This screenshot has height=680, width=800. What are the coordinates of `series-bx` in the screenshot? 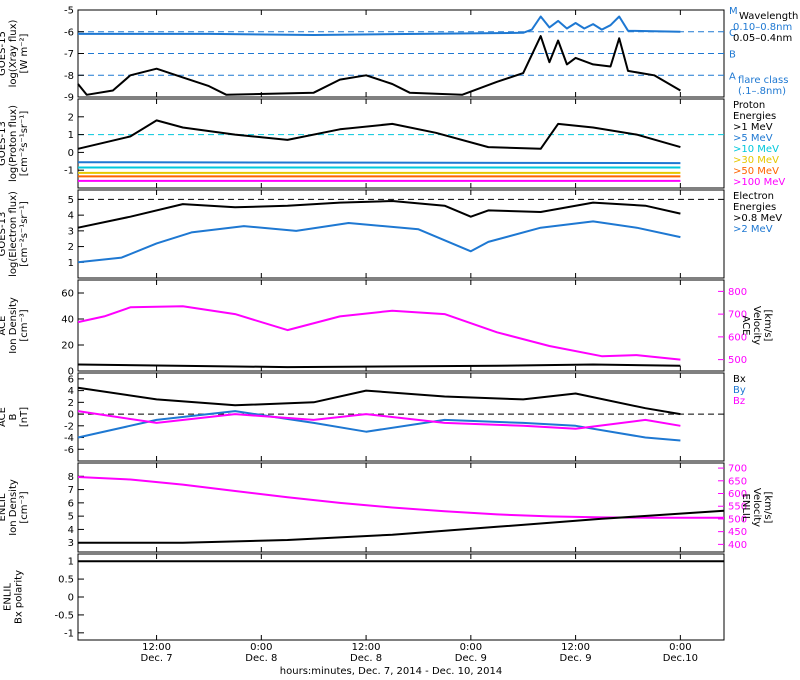 It's located at (379, 401).